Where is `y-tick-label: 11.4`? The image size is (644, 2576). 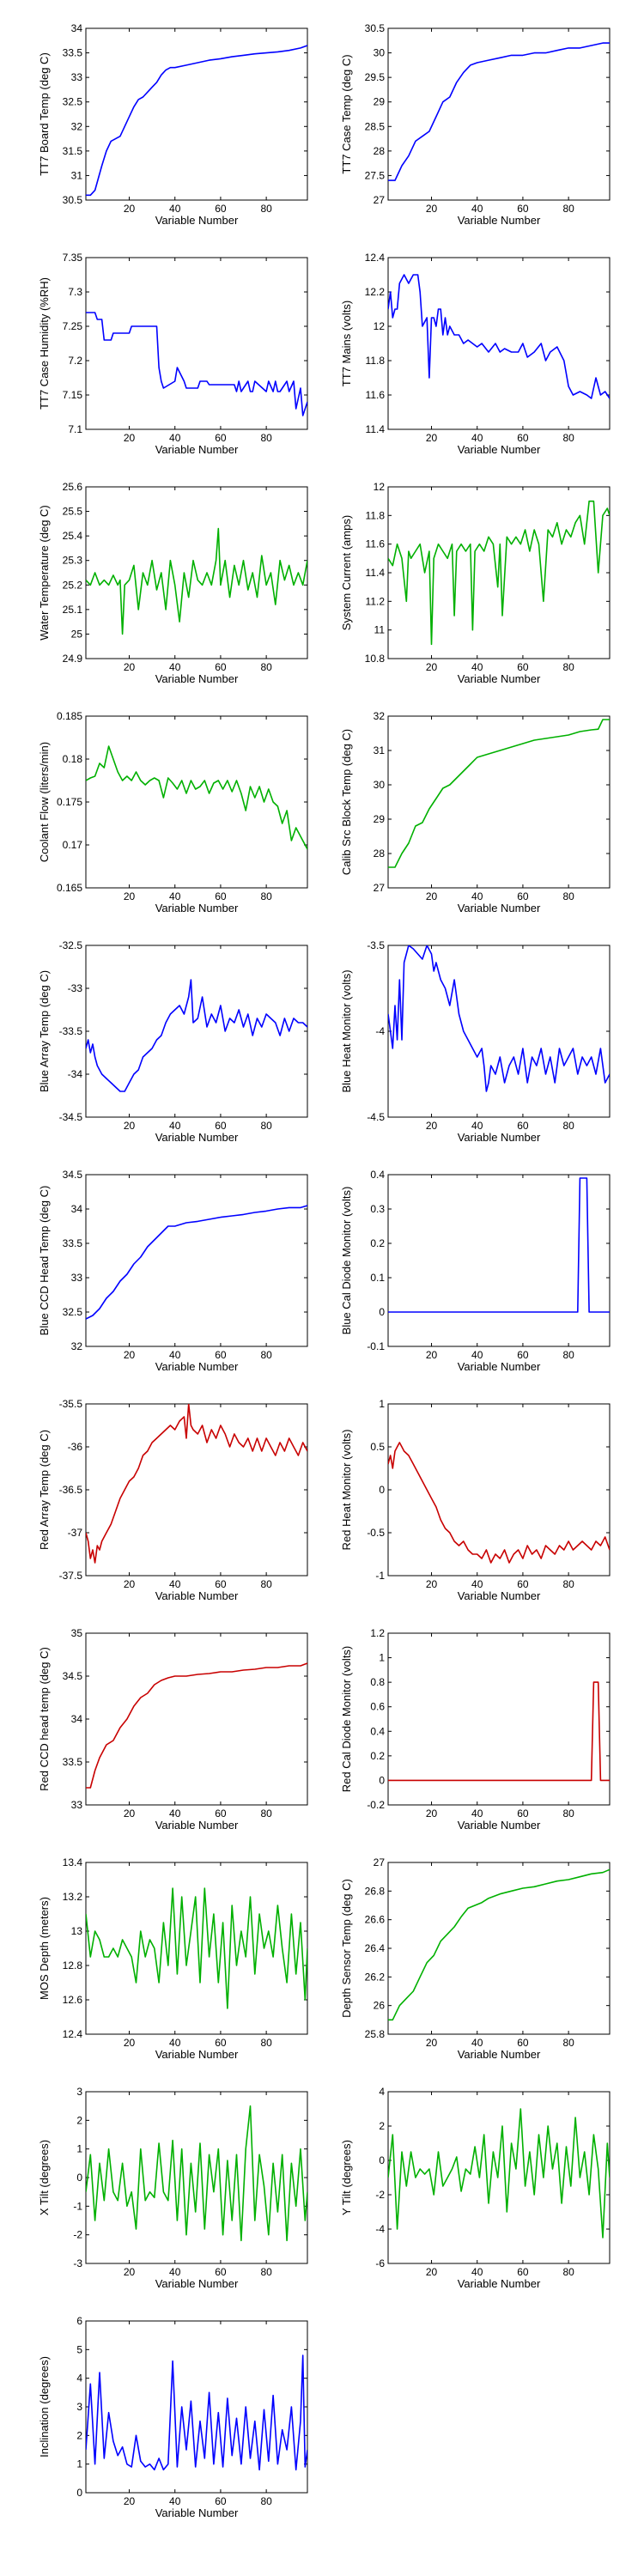 y-tick-label: 11.4 is located at coordinates (376, 573).